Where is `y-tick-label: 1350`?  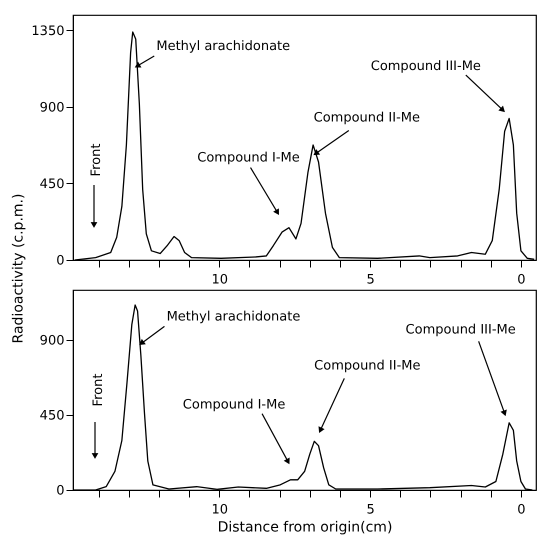 y-tick-label: 1350 is located at coordinates (47, 31).